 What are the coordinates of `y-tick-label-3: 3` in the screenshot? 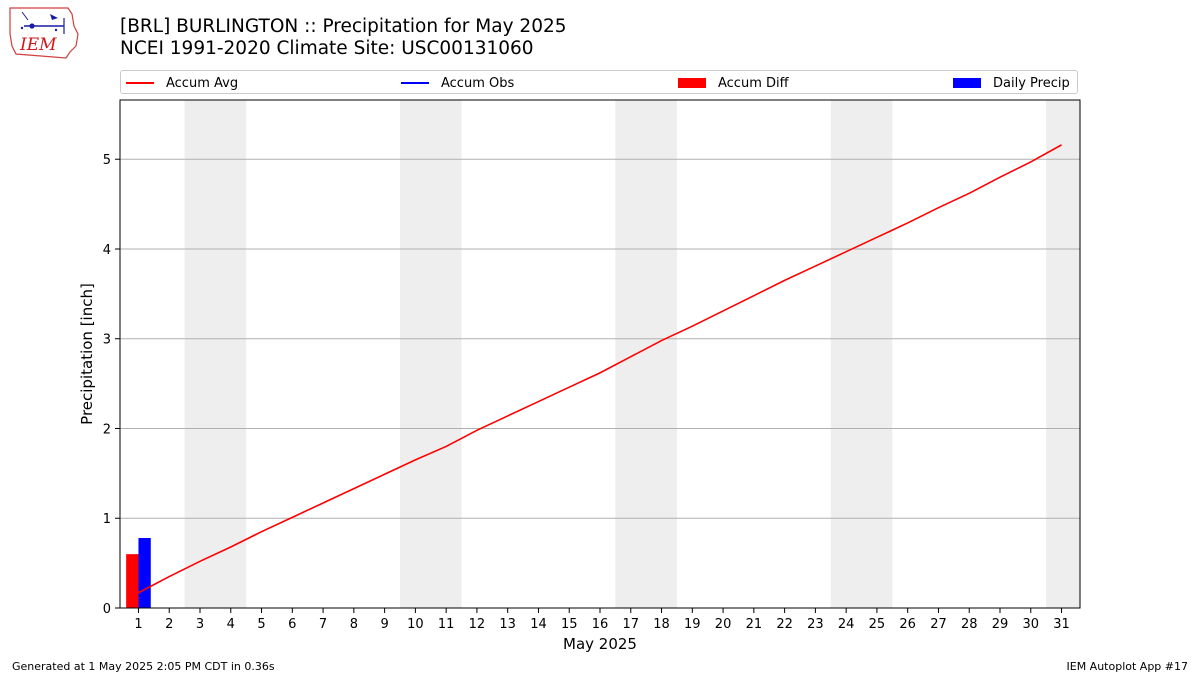 It's located at (107, 340).